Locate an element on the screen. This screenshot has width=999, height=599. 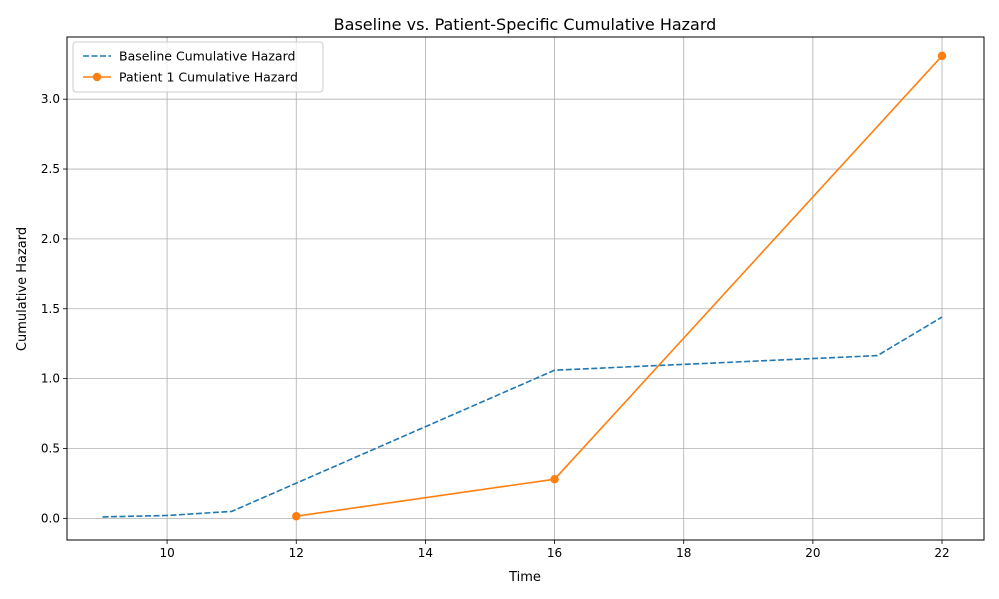
legend-box is located at coordinates (198, 67).